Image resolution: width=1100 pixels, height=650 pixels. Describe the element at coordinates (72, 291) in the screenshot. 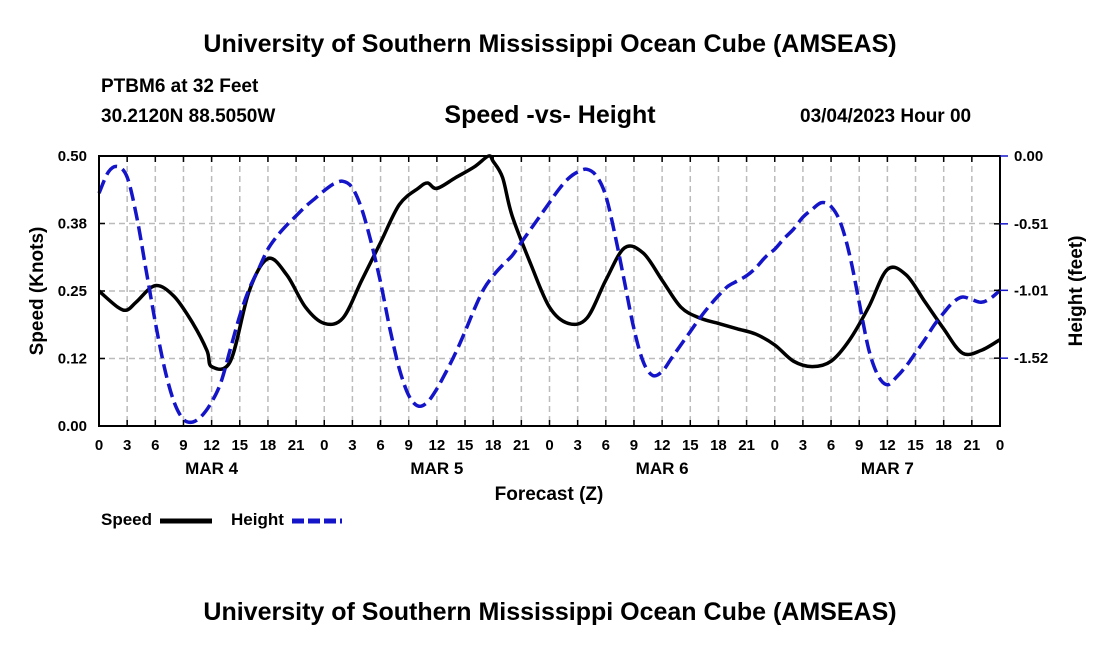

I see `y-tick-label: 0.25` at that location.